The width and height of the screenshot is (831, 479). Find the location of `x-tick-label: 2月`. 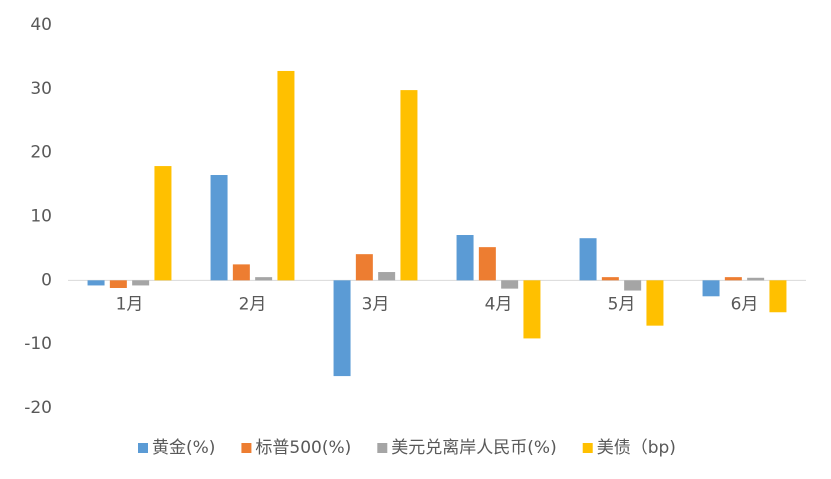

x-tick-label: 2月 is located at coordinates (253, 304).